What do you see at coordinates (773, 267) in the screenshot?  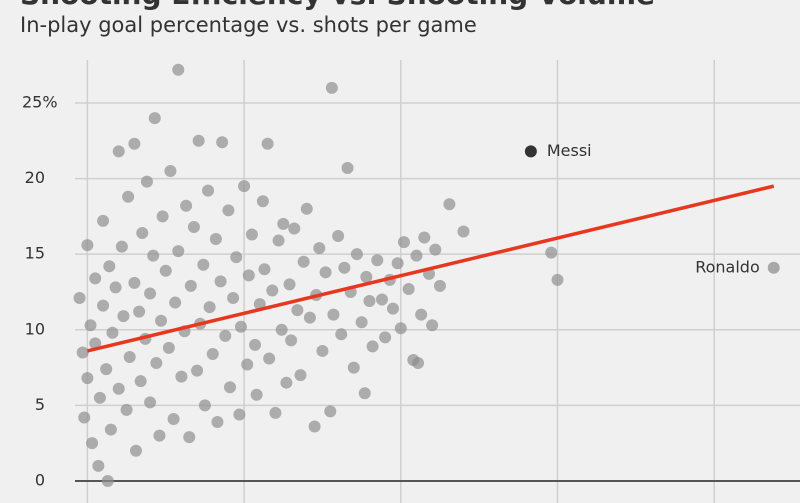 I see `highlight-dot` at bounding box center [773, 267].